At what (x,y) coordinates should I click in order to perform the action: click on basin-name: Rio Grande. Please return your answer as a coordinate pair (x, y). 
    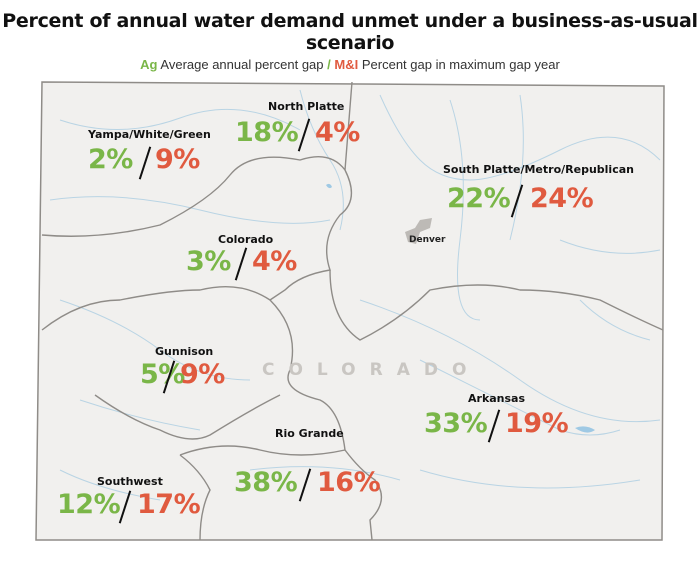
    Looking at the image, I should click on (309, 433).